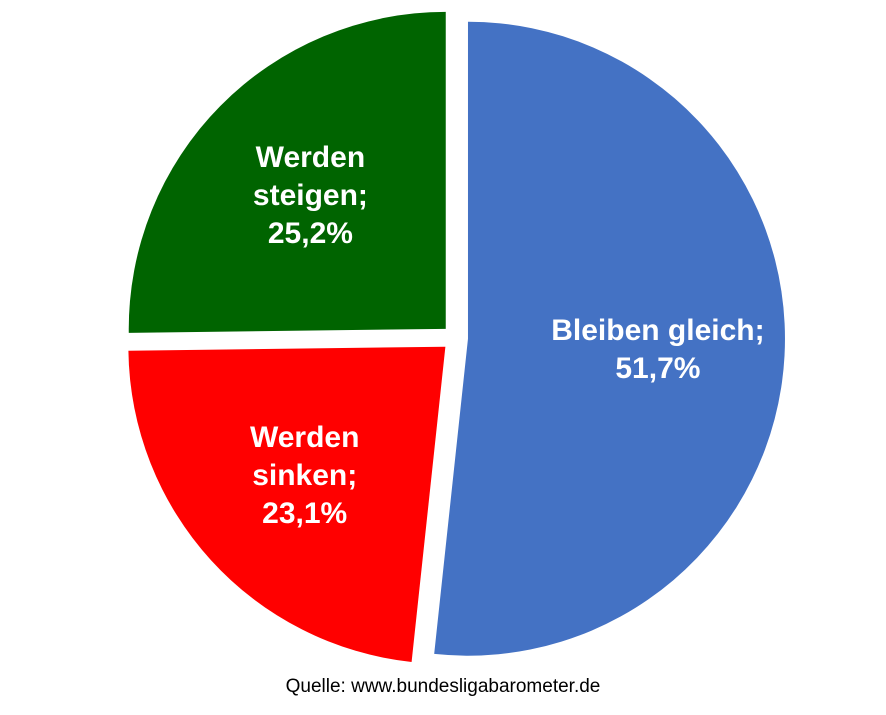 This screenshot has height=715, width=886. I want to click on slice-label-werden-steigen: Werden steigen; 25,2%, so click(310, 195).